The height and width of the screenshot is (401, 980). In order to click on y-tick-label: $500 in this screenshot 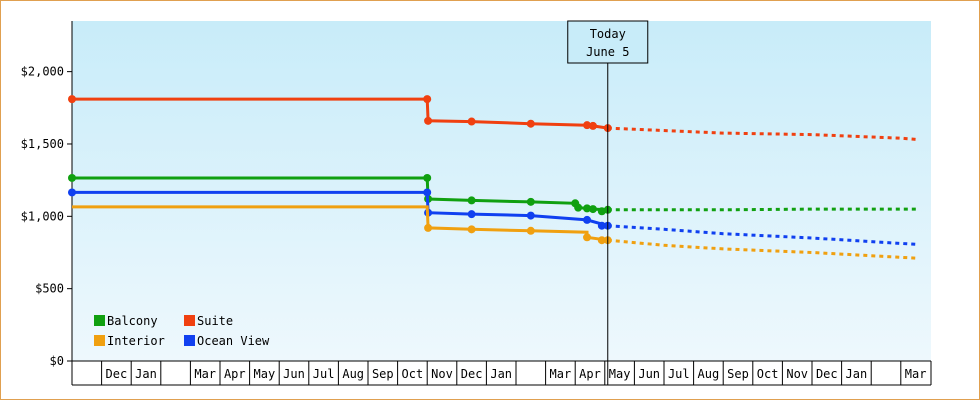, I will do `click(49, 289)`.